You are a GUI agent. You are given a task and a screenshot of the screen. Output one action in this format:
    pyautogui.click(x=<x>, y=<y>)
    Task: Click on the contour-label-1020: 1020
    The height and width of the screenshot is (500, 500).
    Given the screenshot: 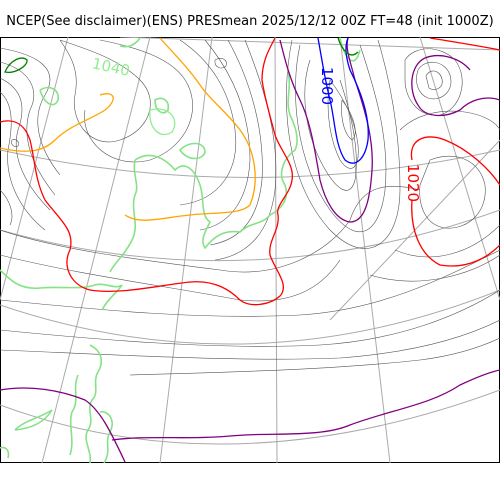 What is the action you would take?
    pyautogui.click(x=413, y=183)
    